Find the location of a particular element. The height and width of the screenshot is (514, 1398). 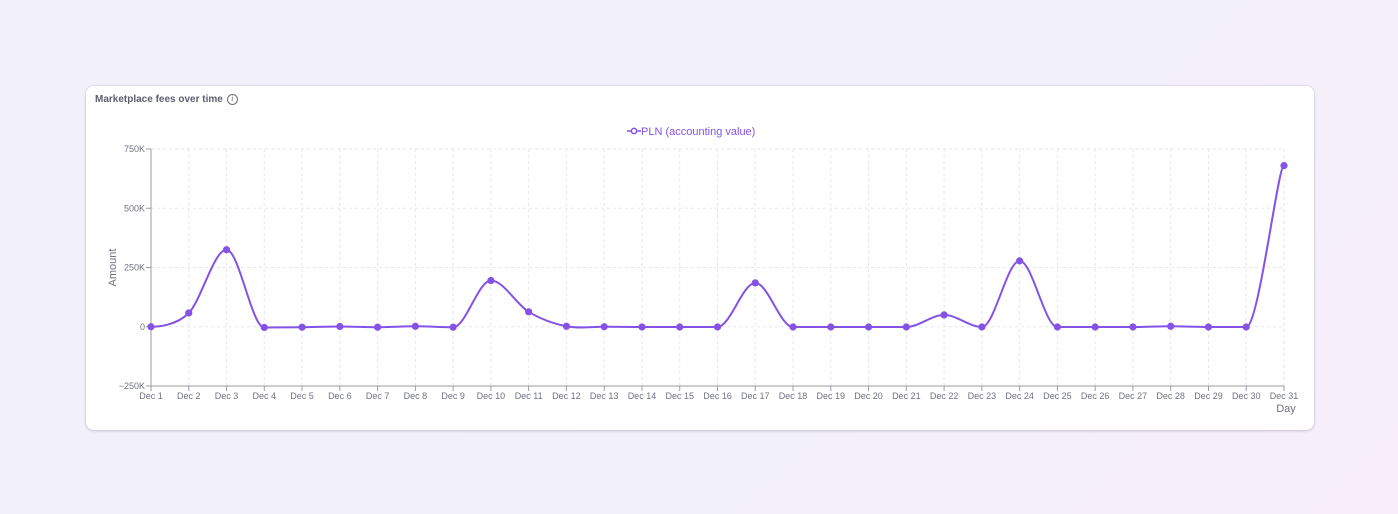

card-title: Marketplace fees over time is located at coordinates (159, 99).